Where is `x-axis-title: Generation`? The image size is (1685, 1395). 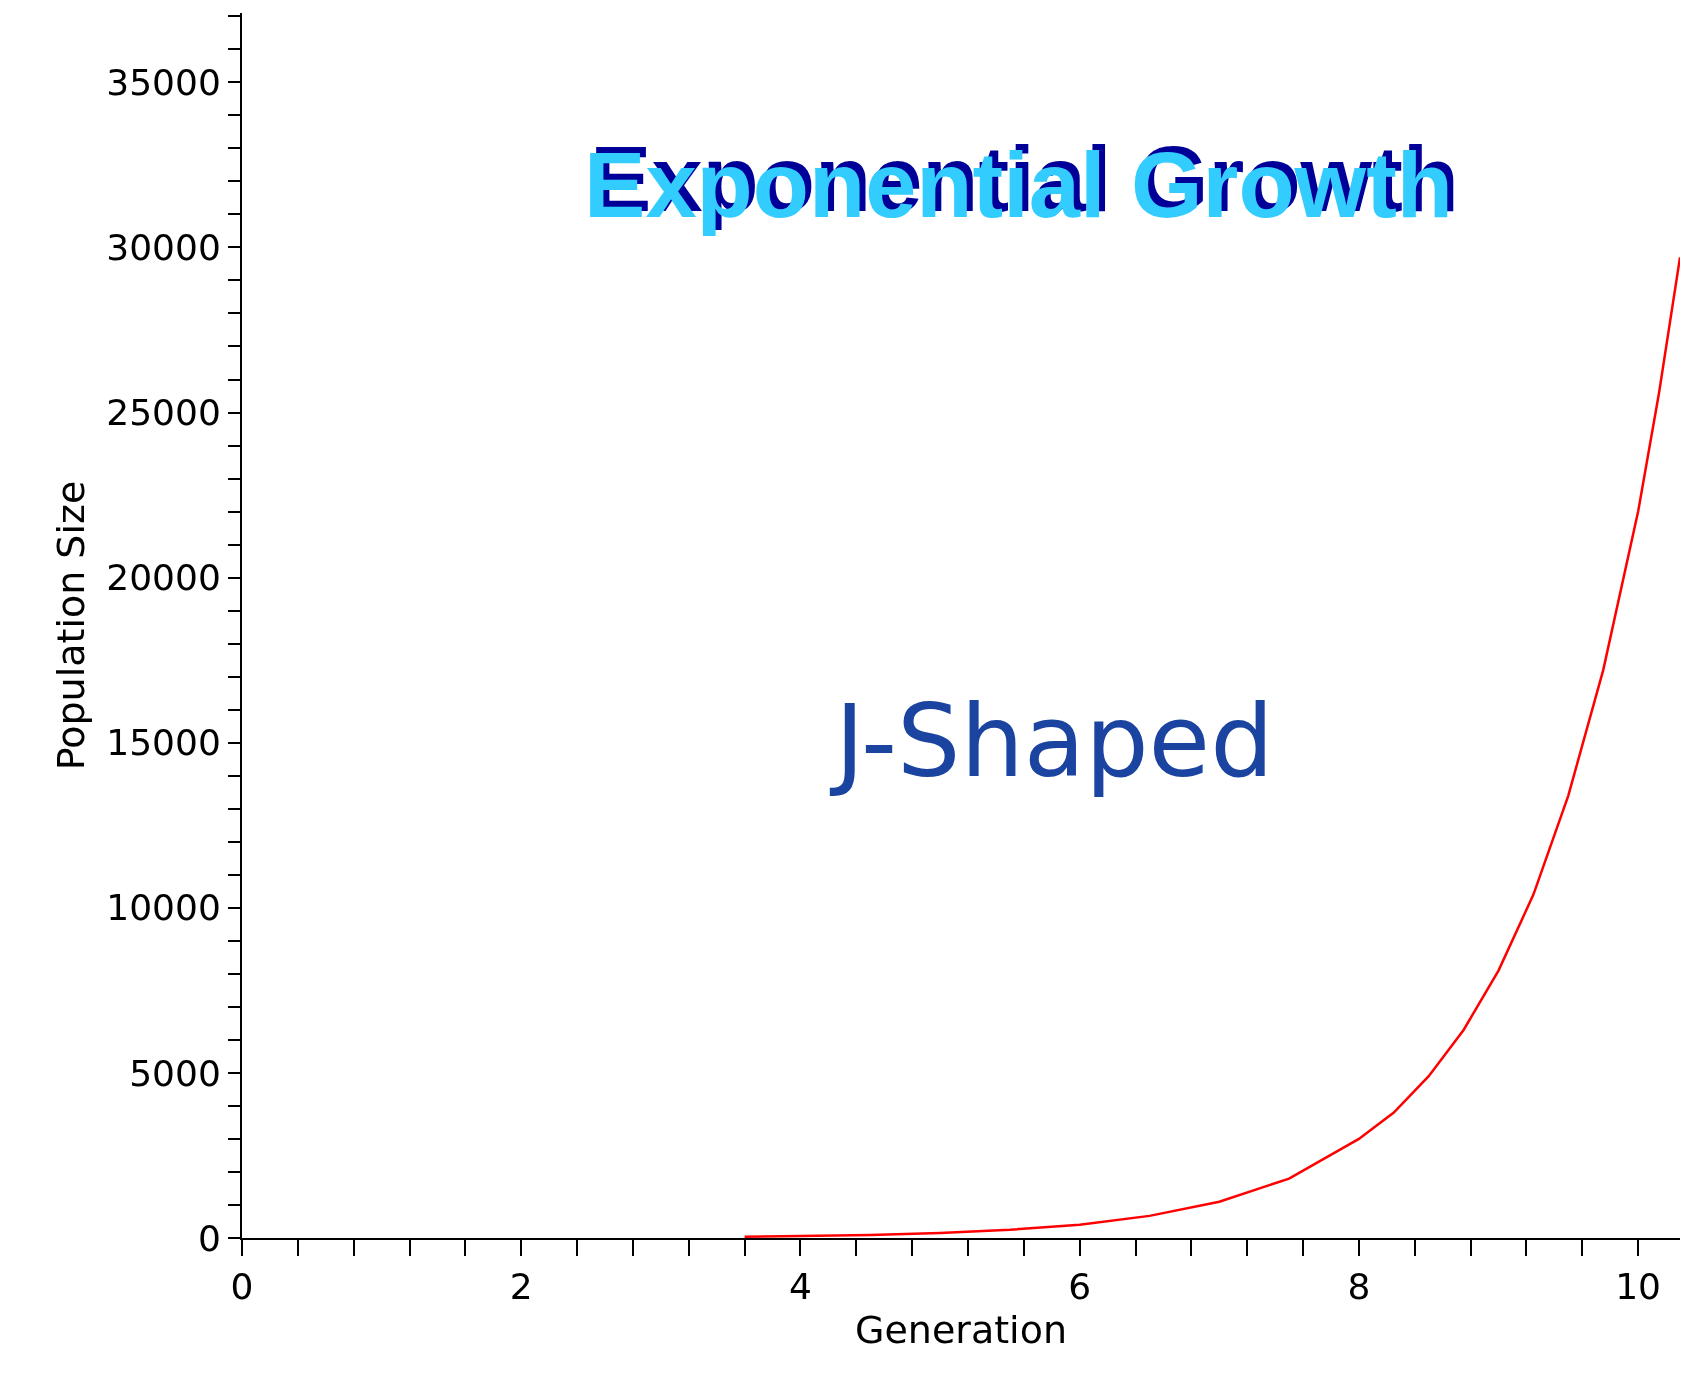
x-axis-title: Generation is located at coordinates (961, 1329).